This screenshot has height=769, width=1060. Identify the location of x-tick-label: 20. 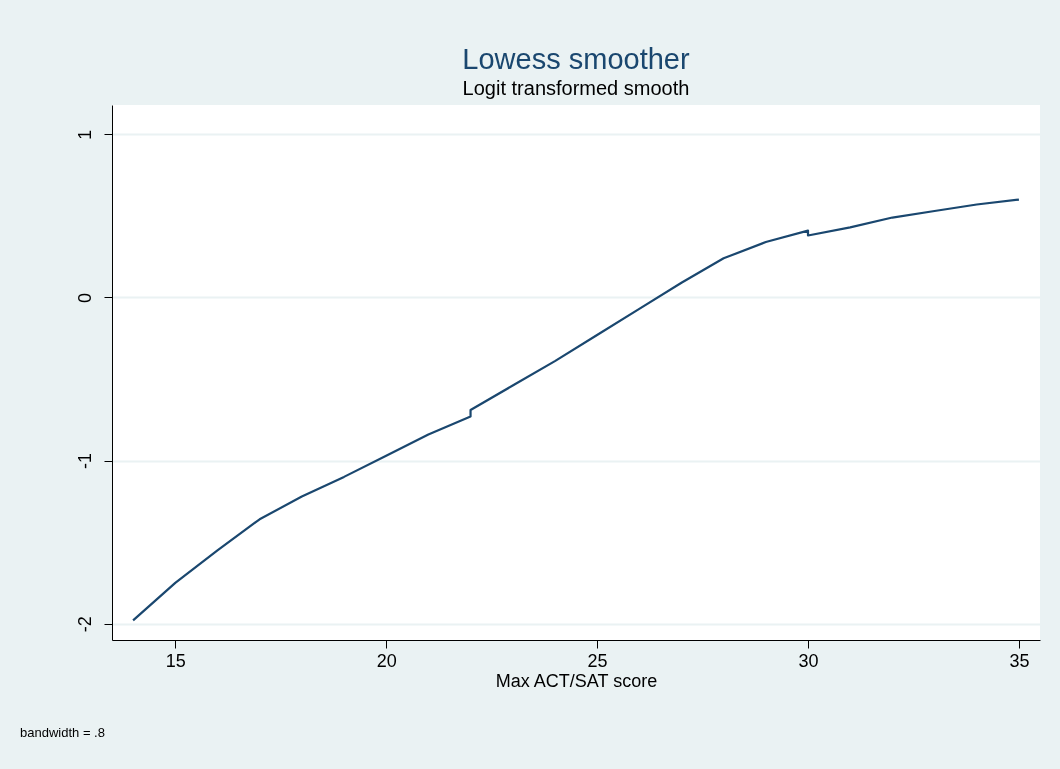
(386, 660).